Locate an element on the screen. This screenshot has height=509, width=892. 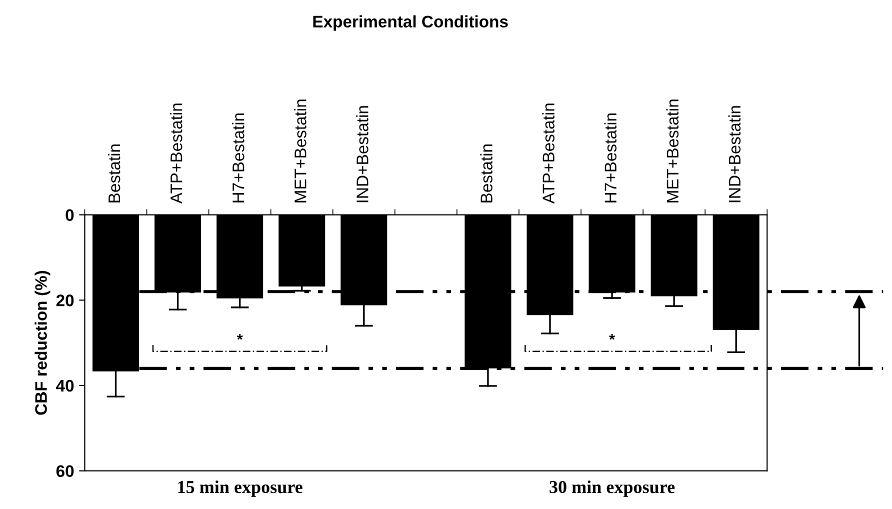
text: 30 min exposure is located at coordinates (612, 488).